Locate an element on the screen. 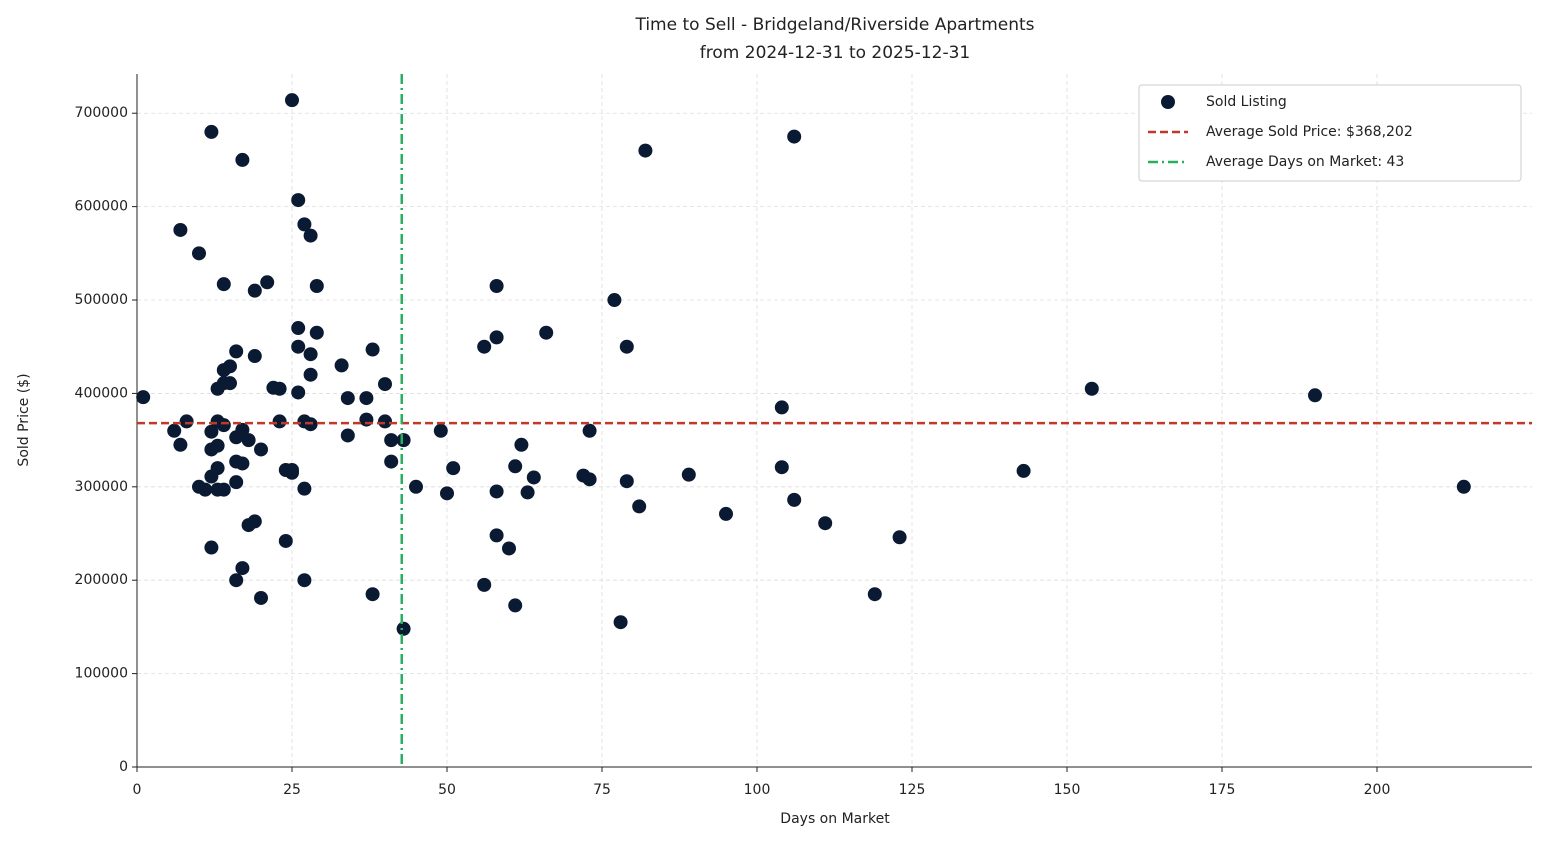  x-tick-label: 50 is located at coordinates (447, 790).